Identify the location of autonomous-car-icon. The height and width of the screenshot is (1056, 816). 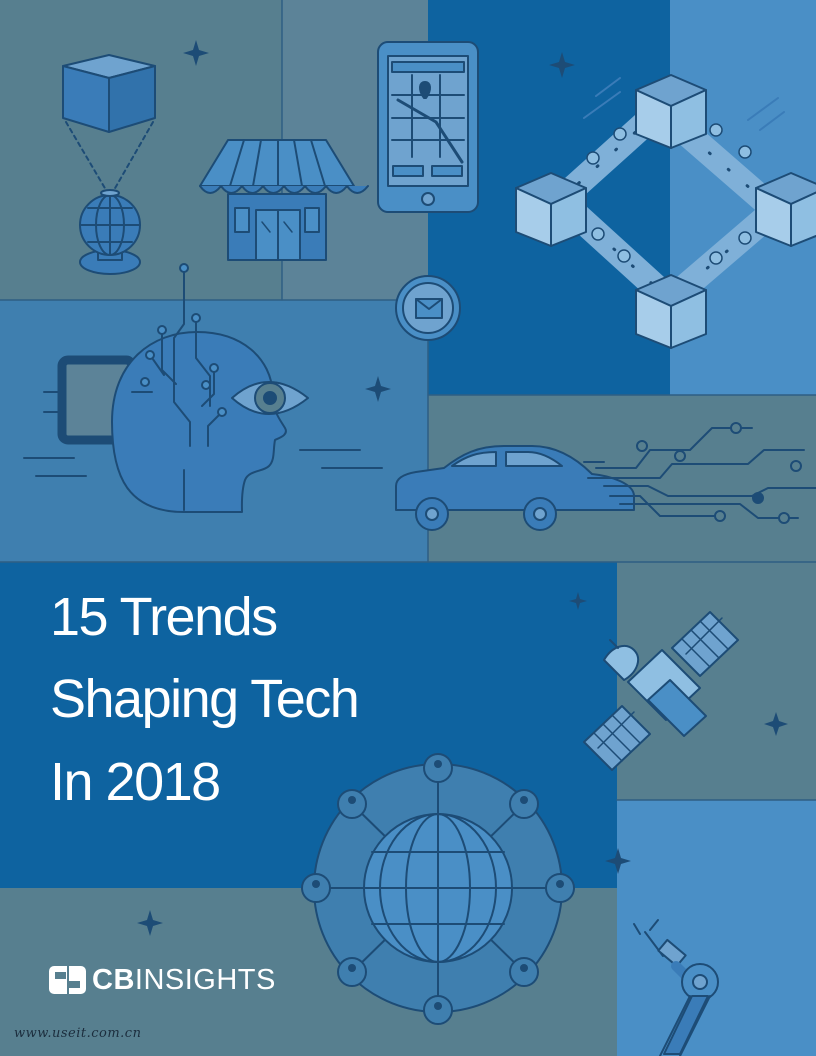
(515, 488).